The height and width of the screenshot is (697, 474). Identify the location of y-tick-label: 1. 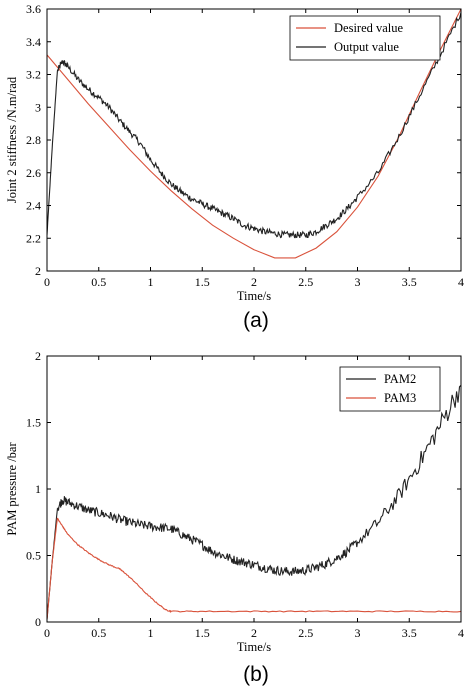
(38, 489).